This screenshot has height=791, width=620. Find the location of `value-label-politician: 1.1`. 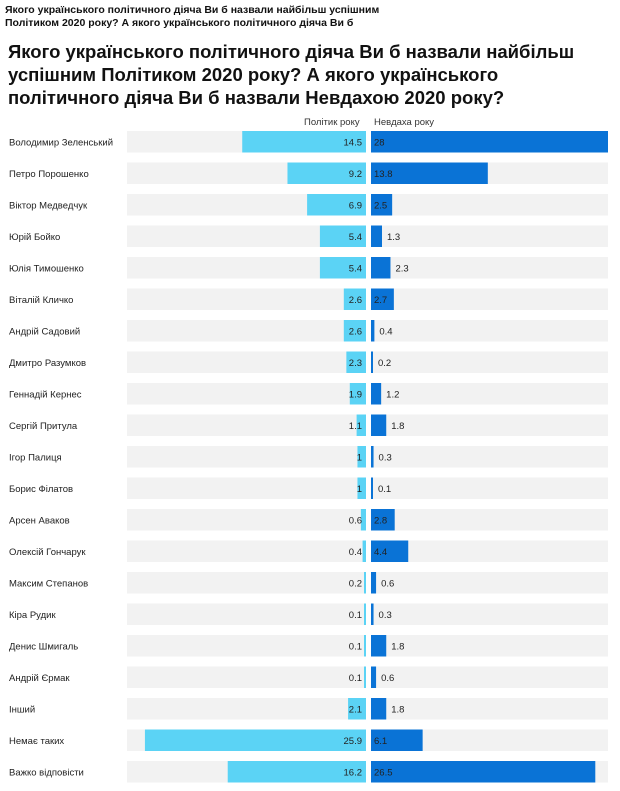

value-label-politician: 1.1 is located at coordinates (355, 426).